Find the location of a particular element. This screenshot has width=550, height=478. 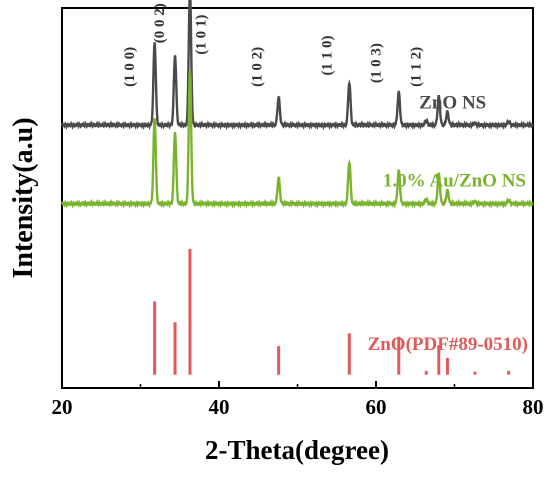

hkl-label: (1 1 0) is located at coordinates (327, 56).